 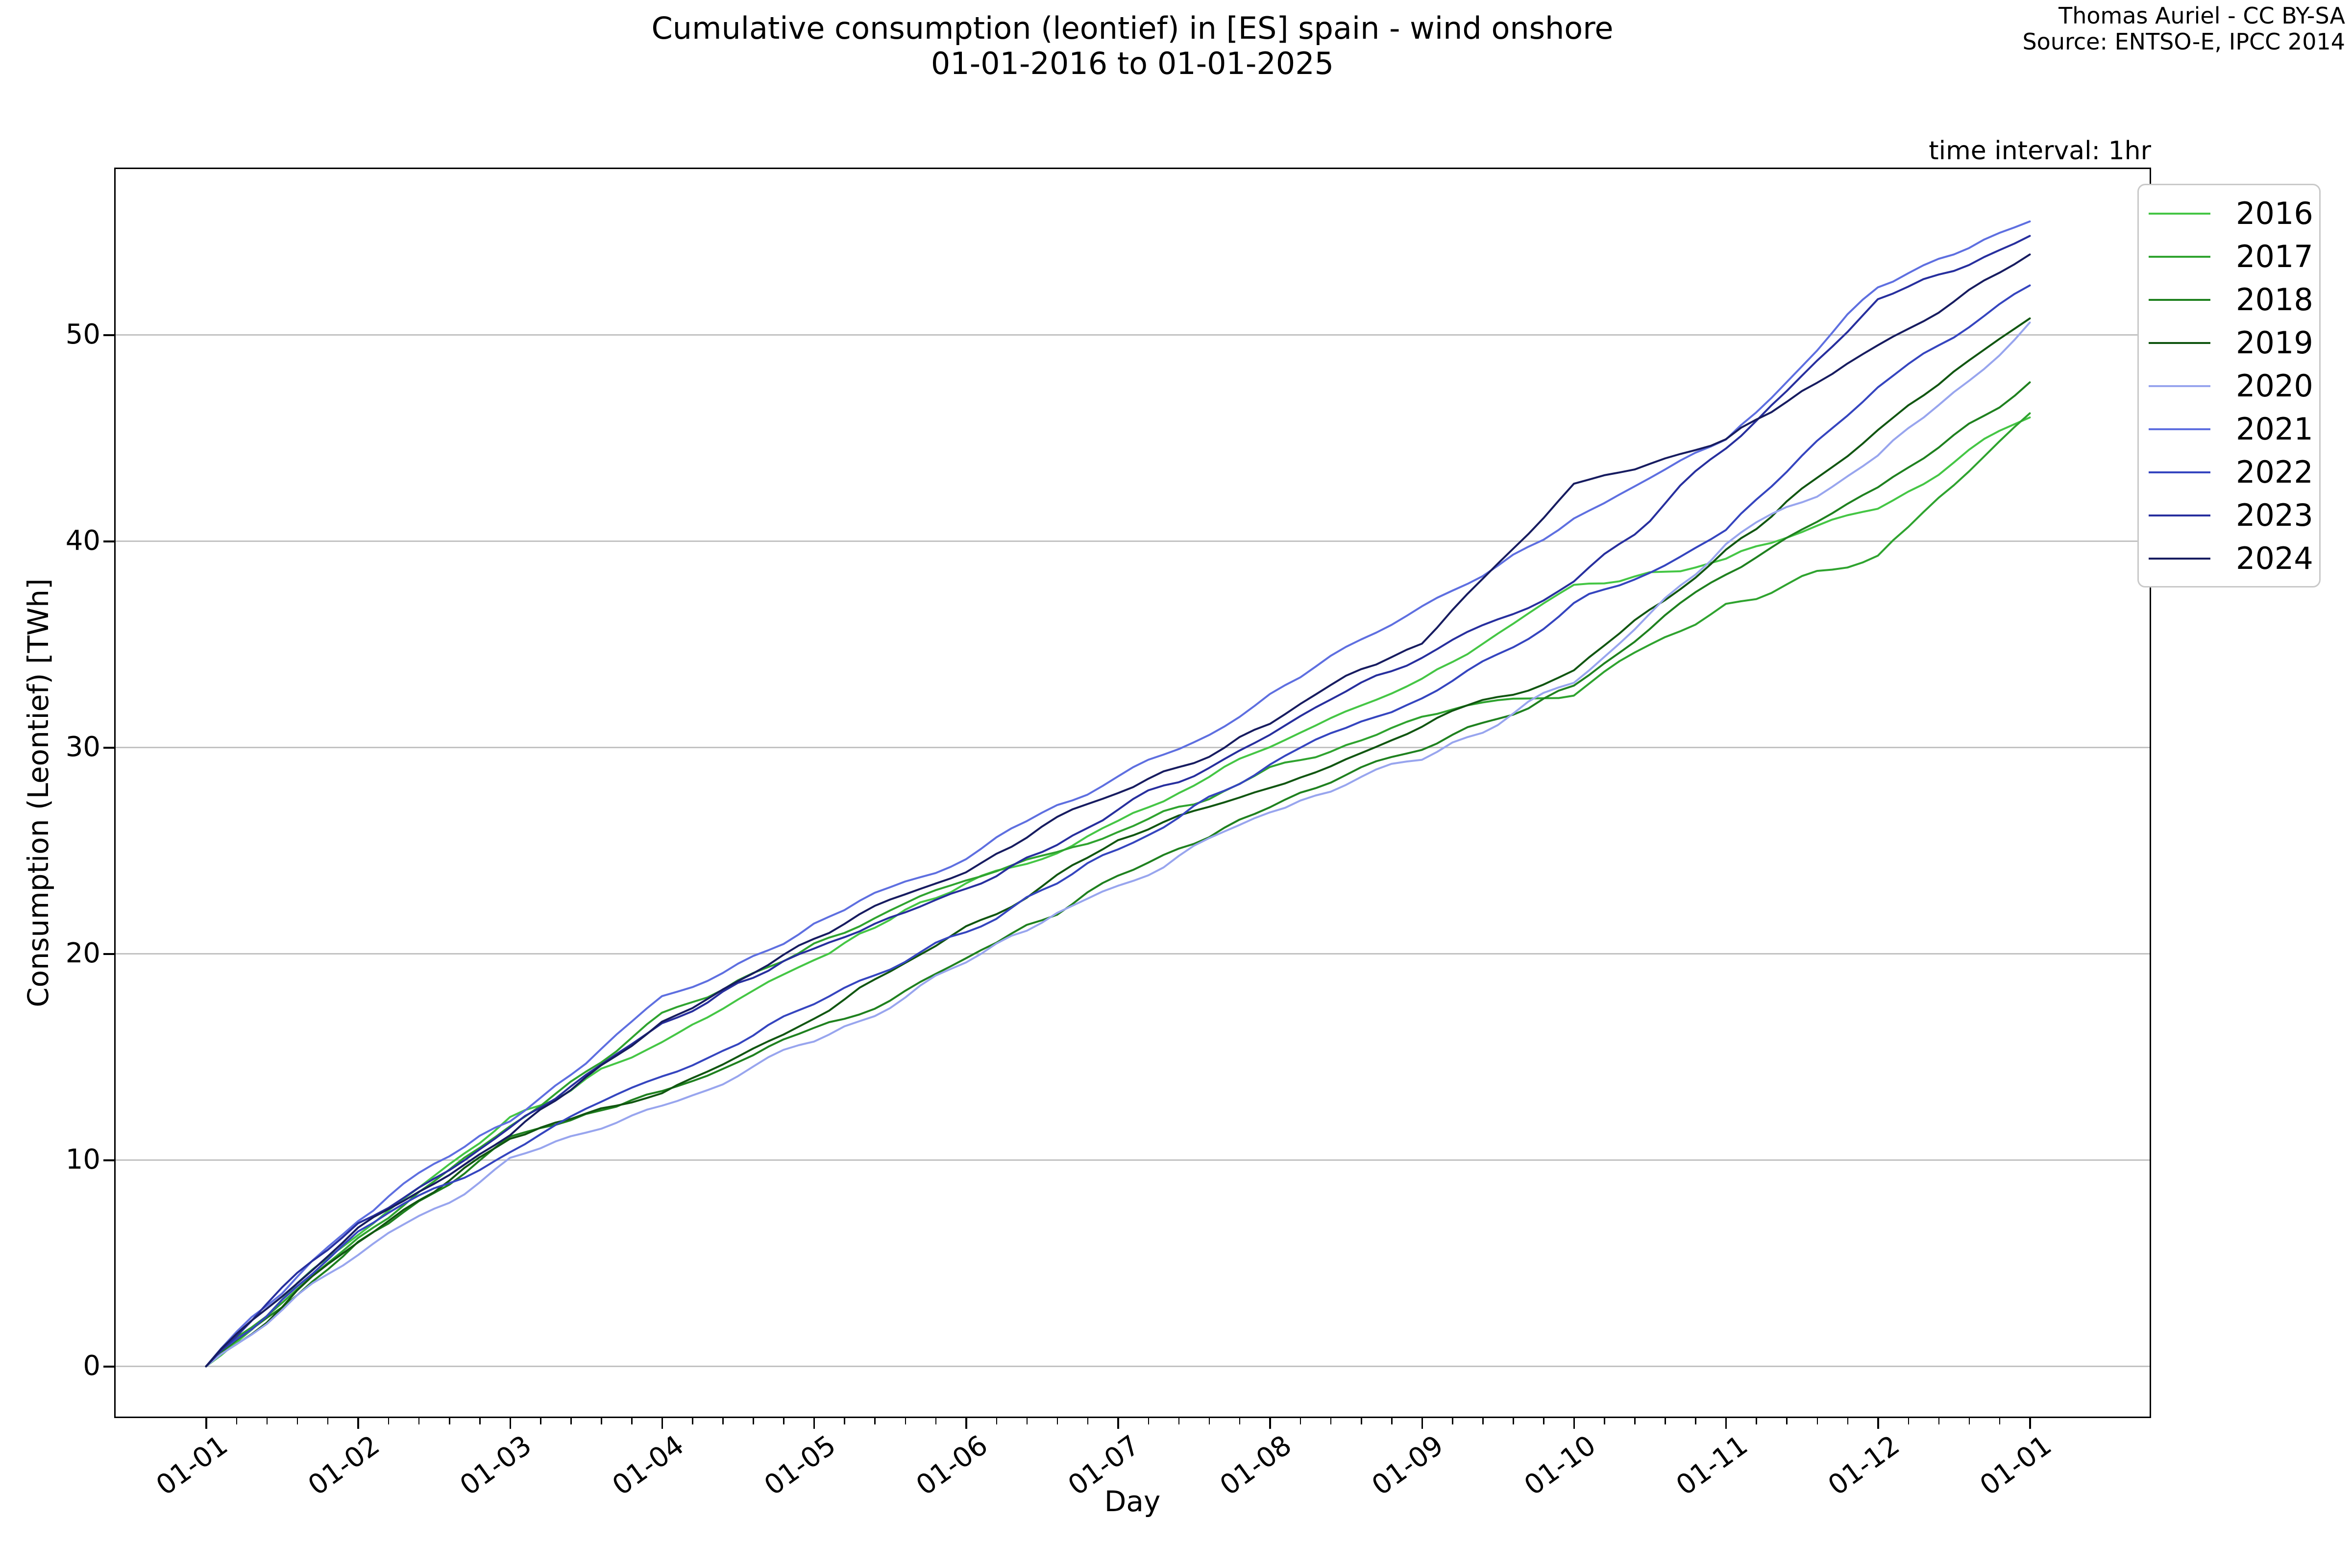 What do you see at coordinates (2179, 472) in the screenshot?
I see `legend-line-swatch-2022` at bounding box center [2179, 472].